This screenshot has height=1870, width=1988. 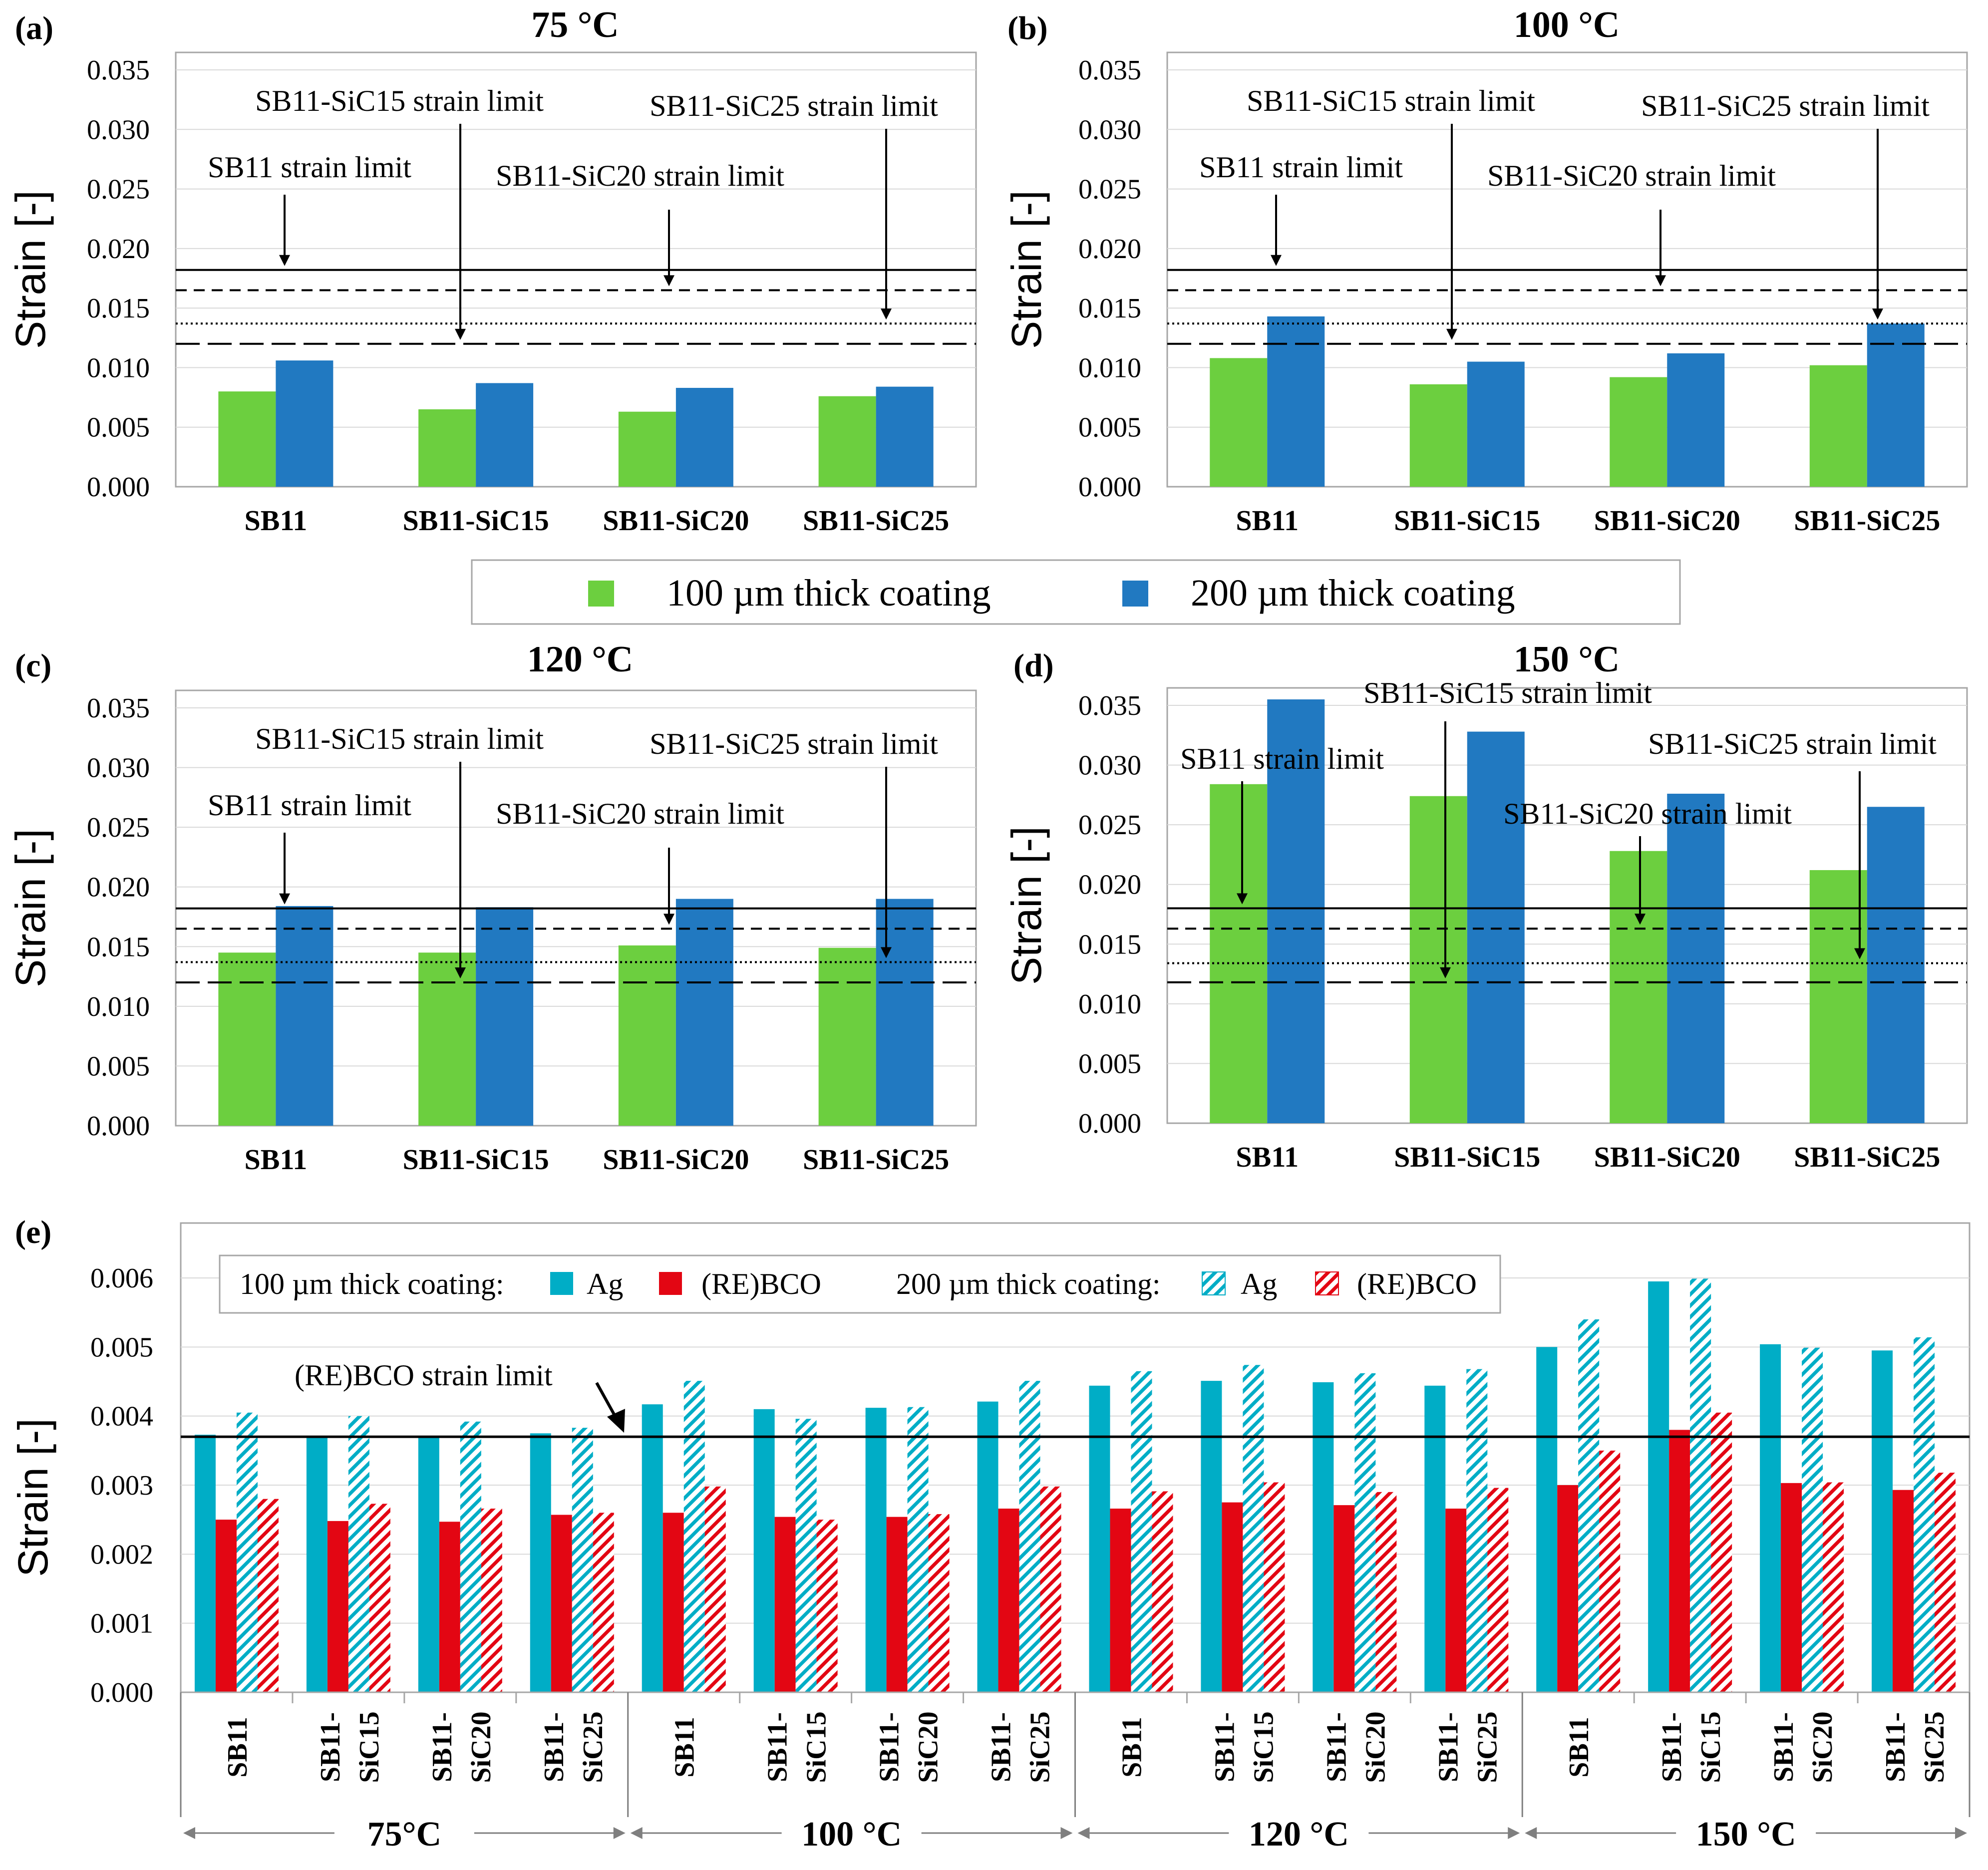 What do you see at coordinates (1066, 1833) in the screenshot?
I see `group-span-arrow-right` at bounding box center [1066, 1833].